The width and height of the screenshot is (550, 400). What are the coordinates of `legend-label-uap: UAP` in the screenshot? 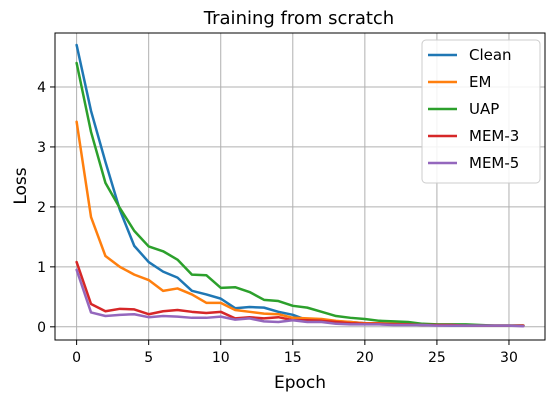 It's located at (484, 109).